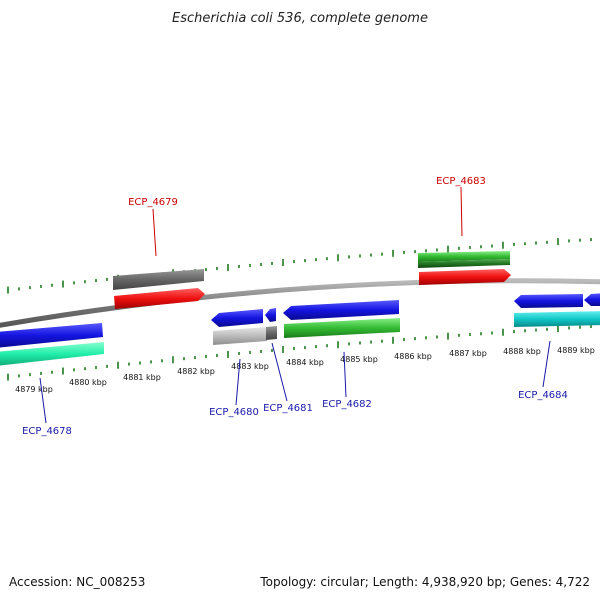 This screenshot has height=600, width=600. I want to click on feature-ecp-4678-blue, so click(51, 335).